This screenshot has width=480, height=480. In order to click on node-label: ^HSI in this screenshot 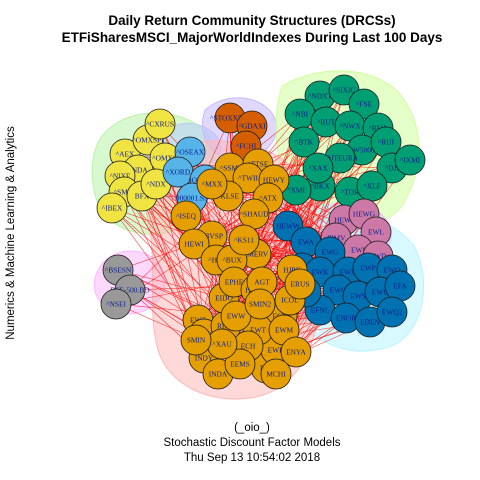, I will do `click(216, 260)`.